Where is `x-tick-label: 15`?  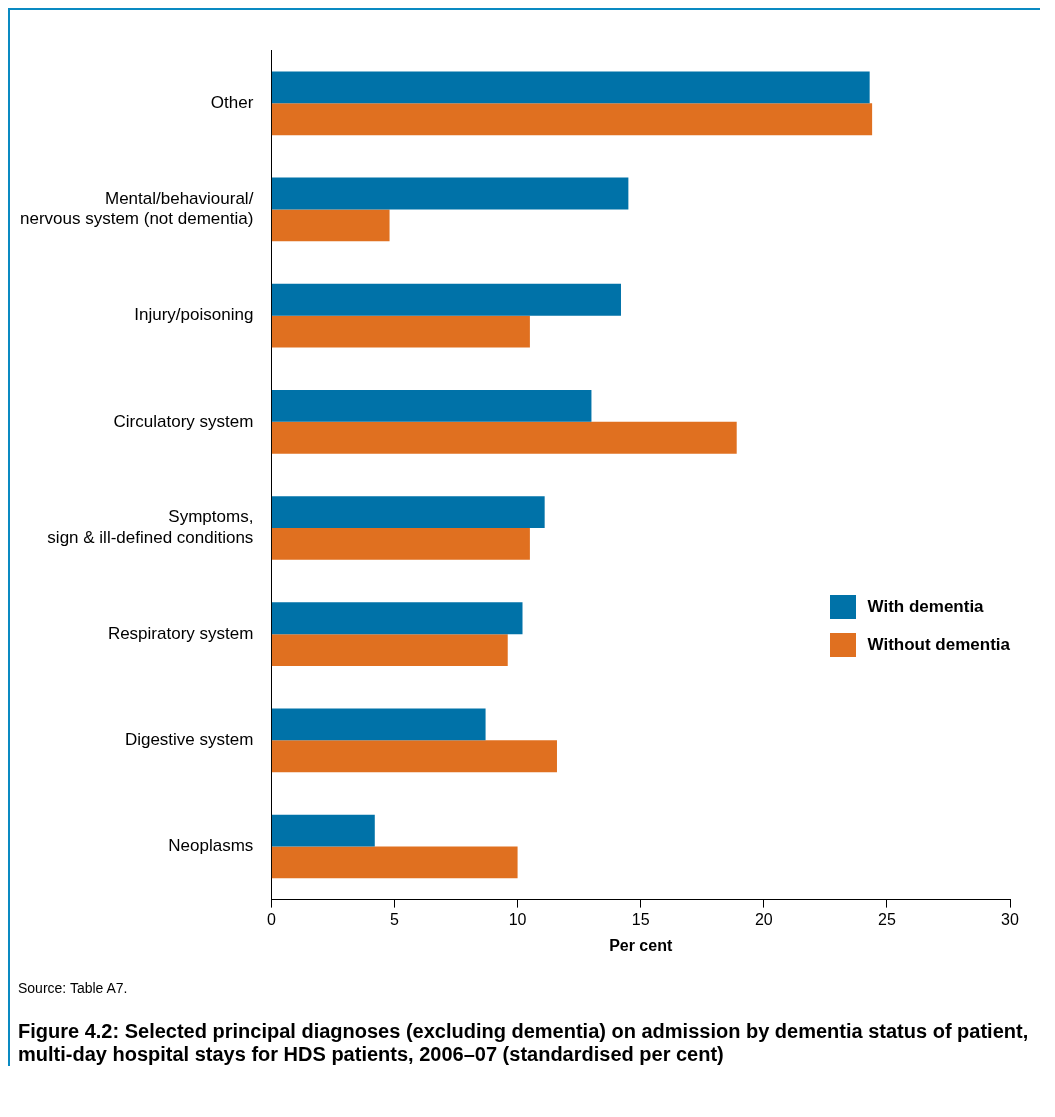 x-tick-label: 15 is located at coordinates (640, 919).